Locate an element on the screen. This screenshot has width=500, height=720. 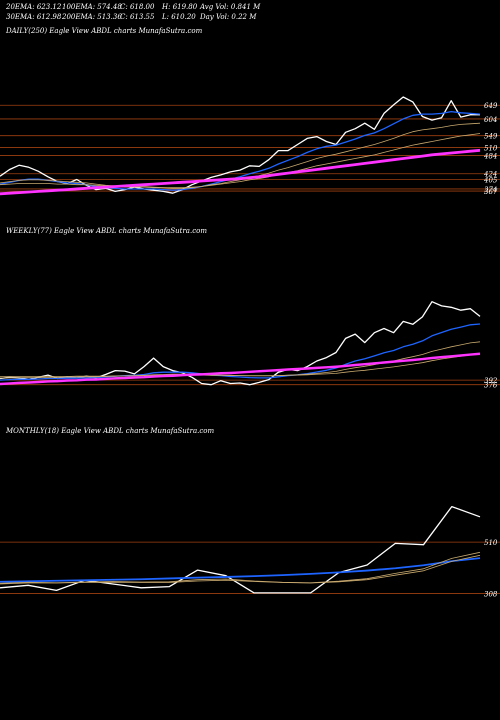
daily-level-label: 374 is located at coordinates (490, 190).